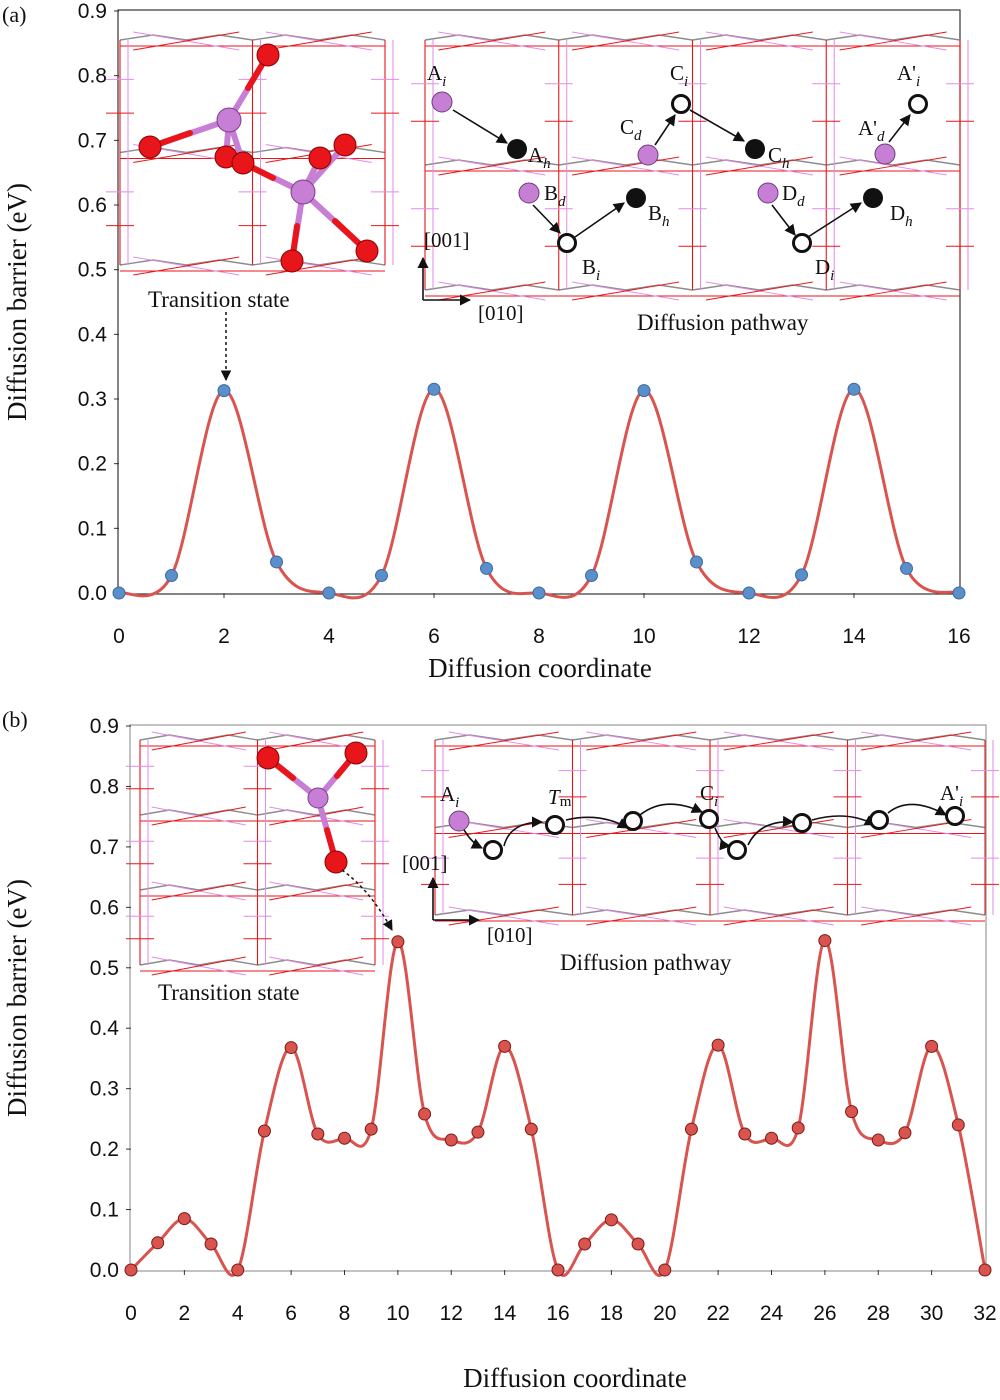 The height and width of the screenshot is (1400, 1000). I want to click on site-label: Bh, so click(659, 215).